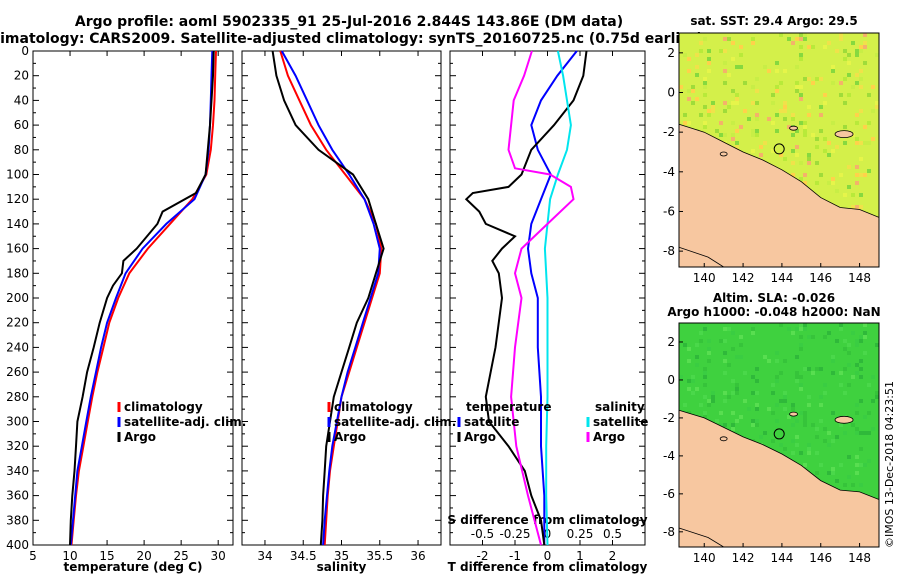  I want to click on difference-series-S Argo, so click(541, 298).